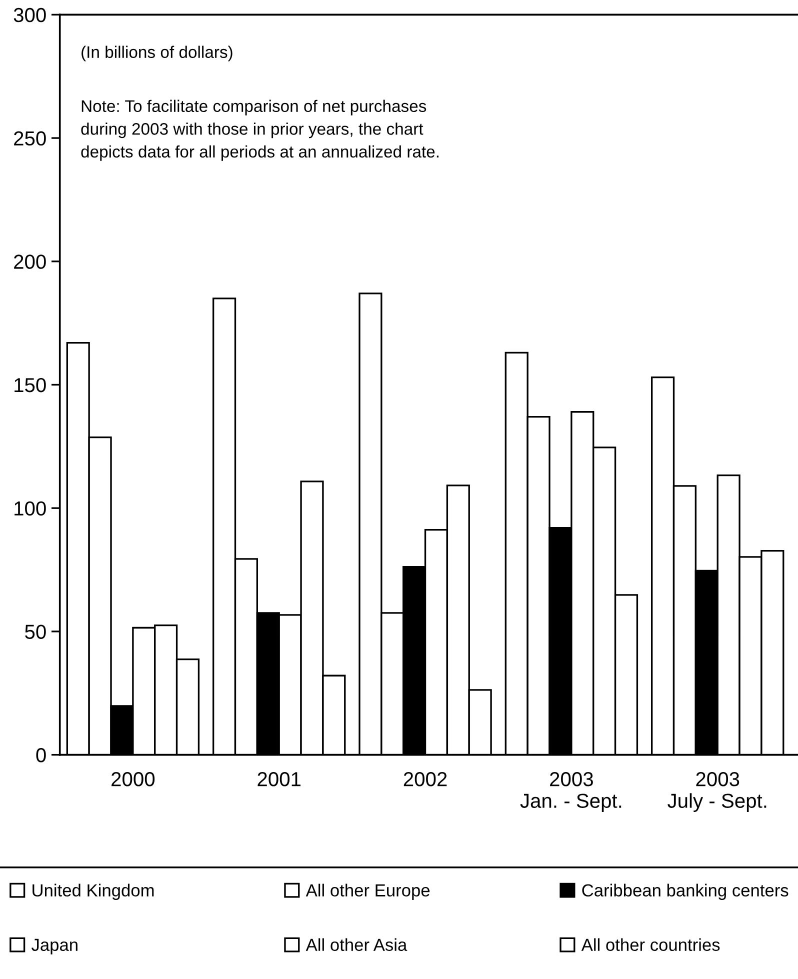 This screenshot has height=979, width=798. Describe the element at coordinates (35, 631) in the screenshot. I see `y-tick-label: 50` at that location.